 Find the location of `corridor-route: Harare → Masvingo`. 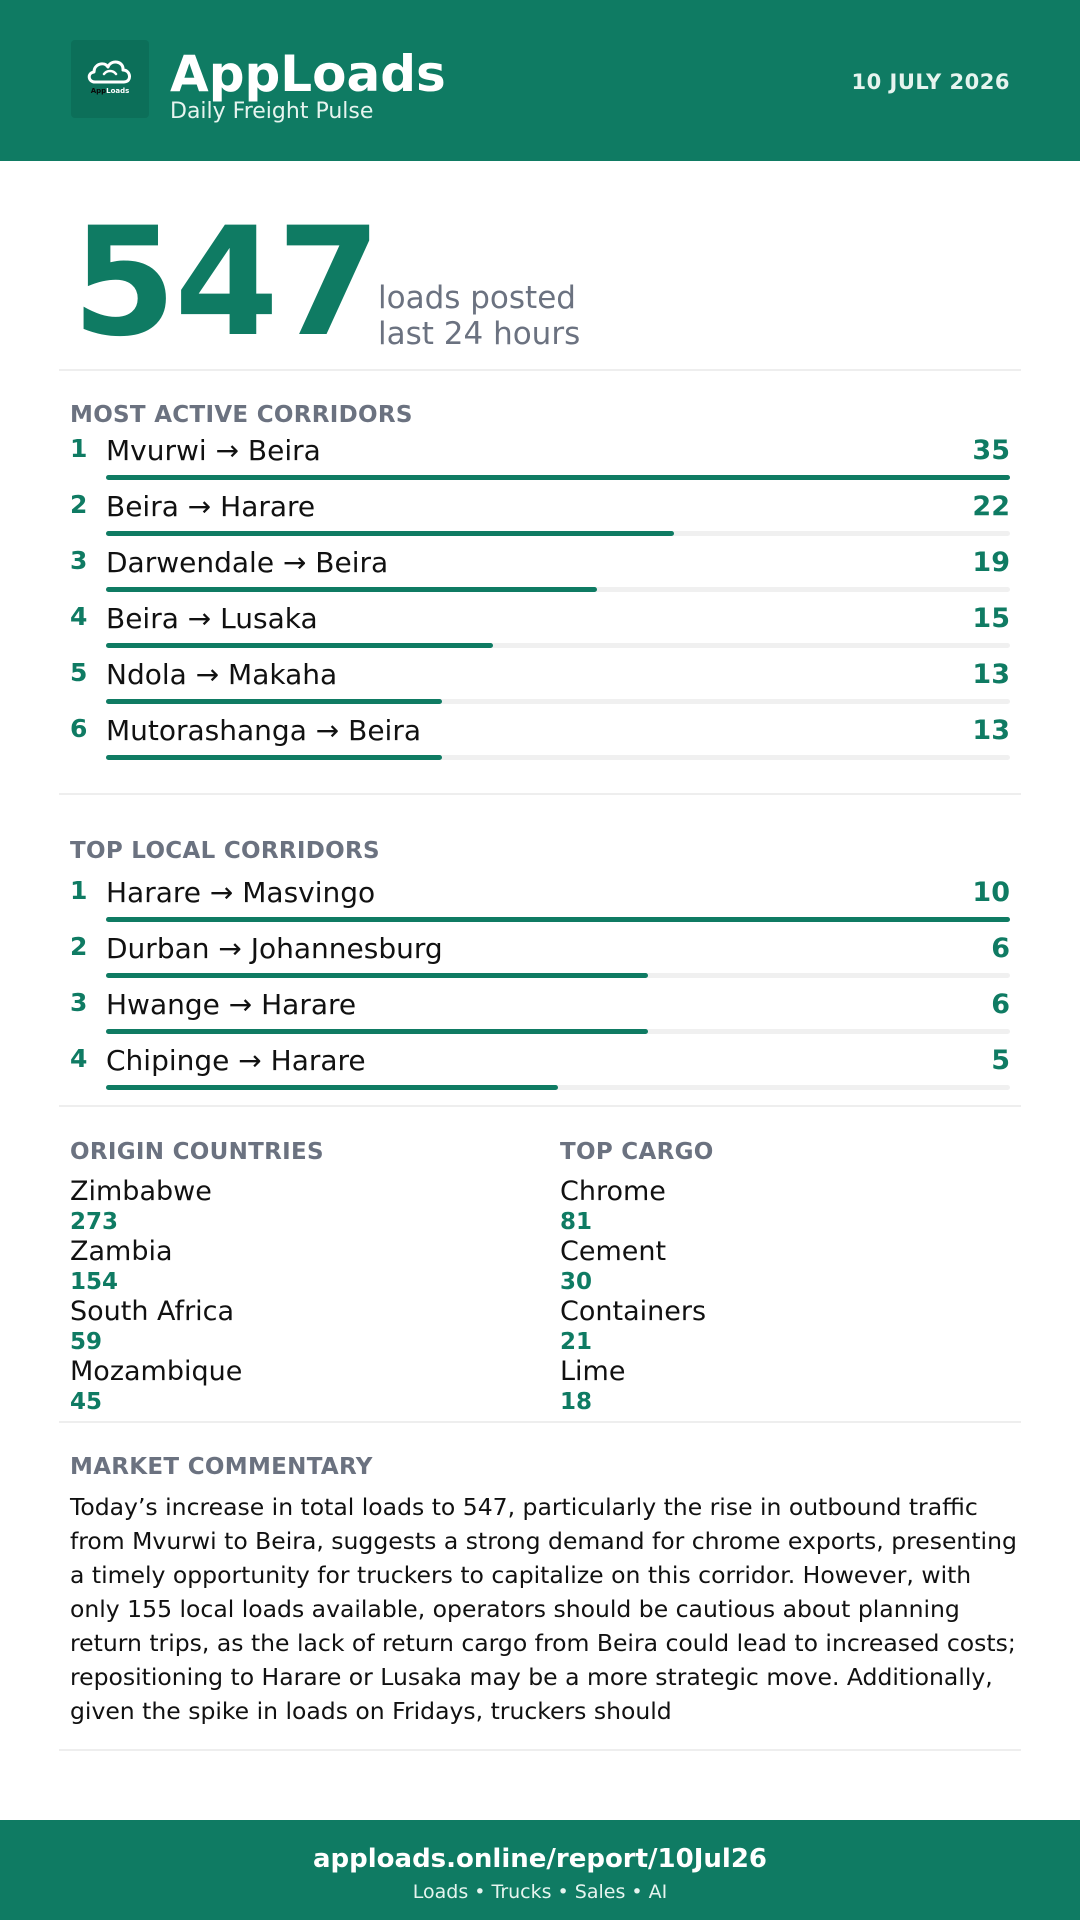

corridor-route: Harare → Masvingo is located at coordinates (241, 892).